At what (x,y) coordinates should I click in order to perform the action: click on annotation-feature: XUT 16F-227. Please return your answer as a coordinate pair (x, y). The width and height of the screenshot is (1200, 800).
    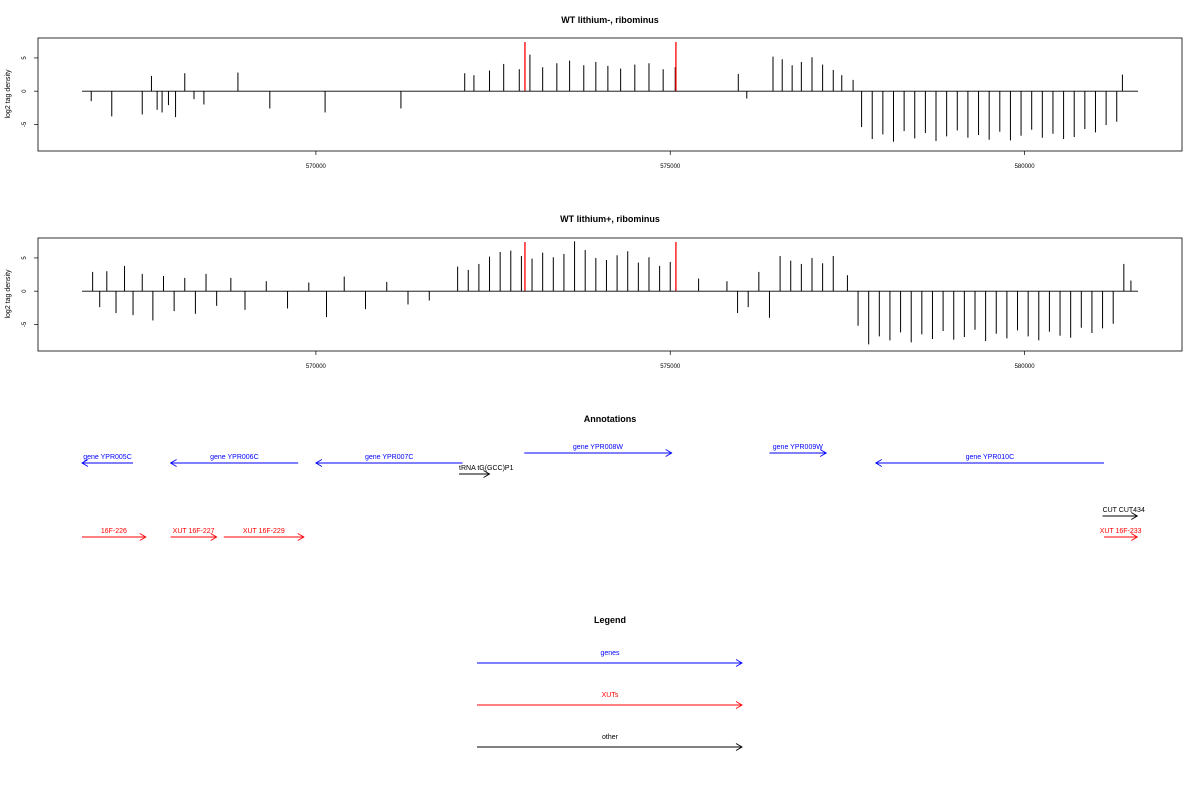
    Looking at the image, I should click on (194, 534).